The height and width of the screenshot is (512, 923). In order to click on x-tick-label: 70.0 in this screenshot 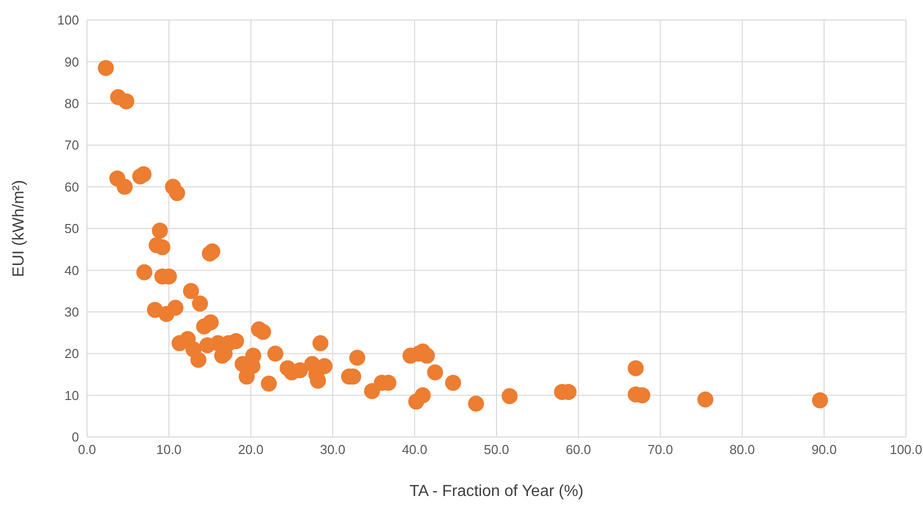, I will do `click(660, 450)`.